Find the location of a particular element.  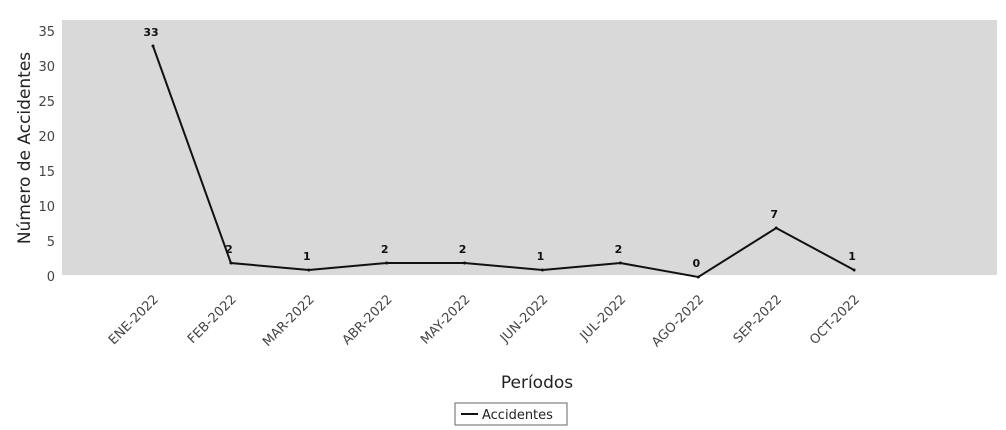

y-tick-label: 30 is located at coordinates (46, 67).